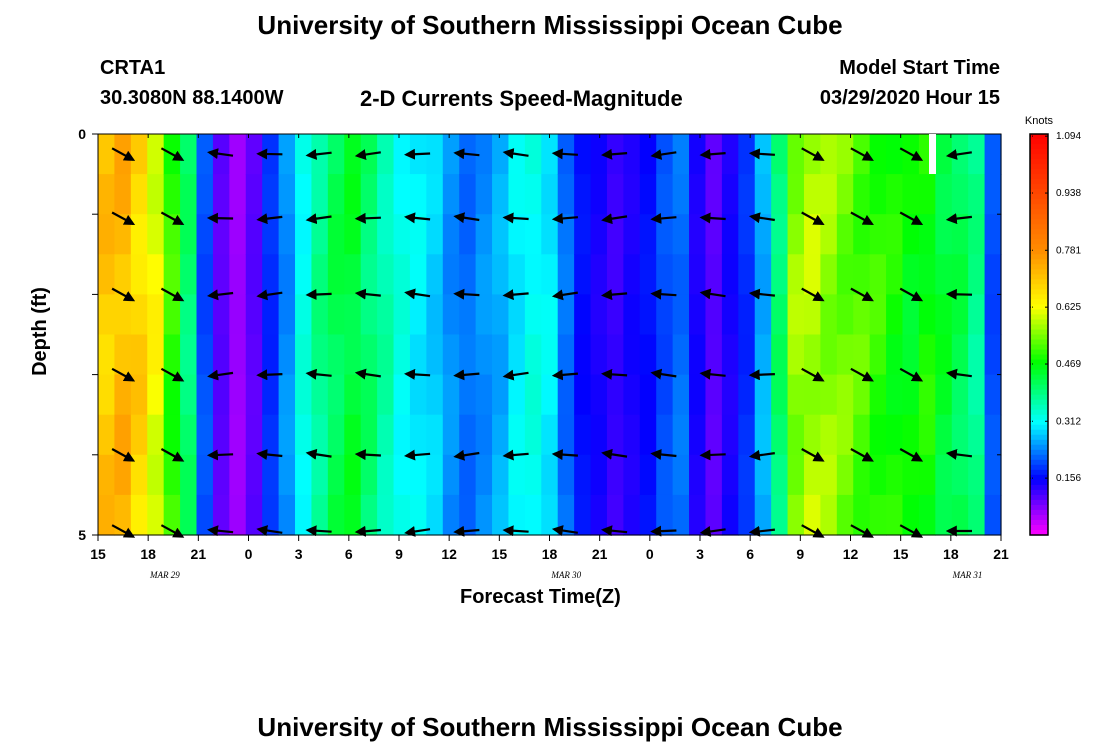  Describe the element at coordinates (1068, 250) in the screenshot. I see `colorbar-tick-label: 0.781` at that location.